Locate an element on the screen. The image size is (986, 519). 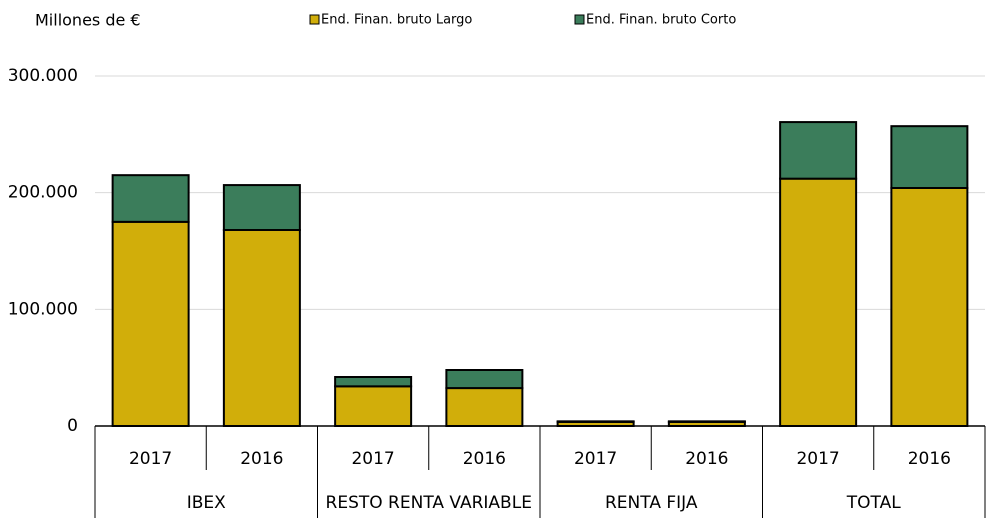
group-label: RESTO RENTA VARIABLE is located at coordinates (429, 503).